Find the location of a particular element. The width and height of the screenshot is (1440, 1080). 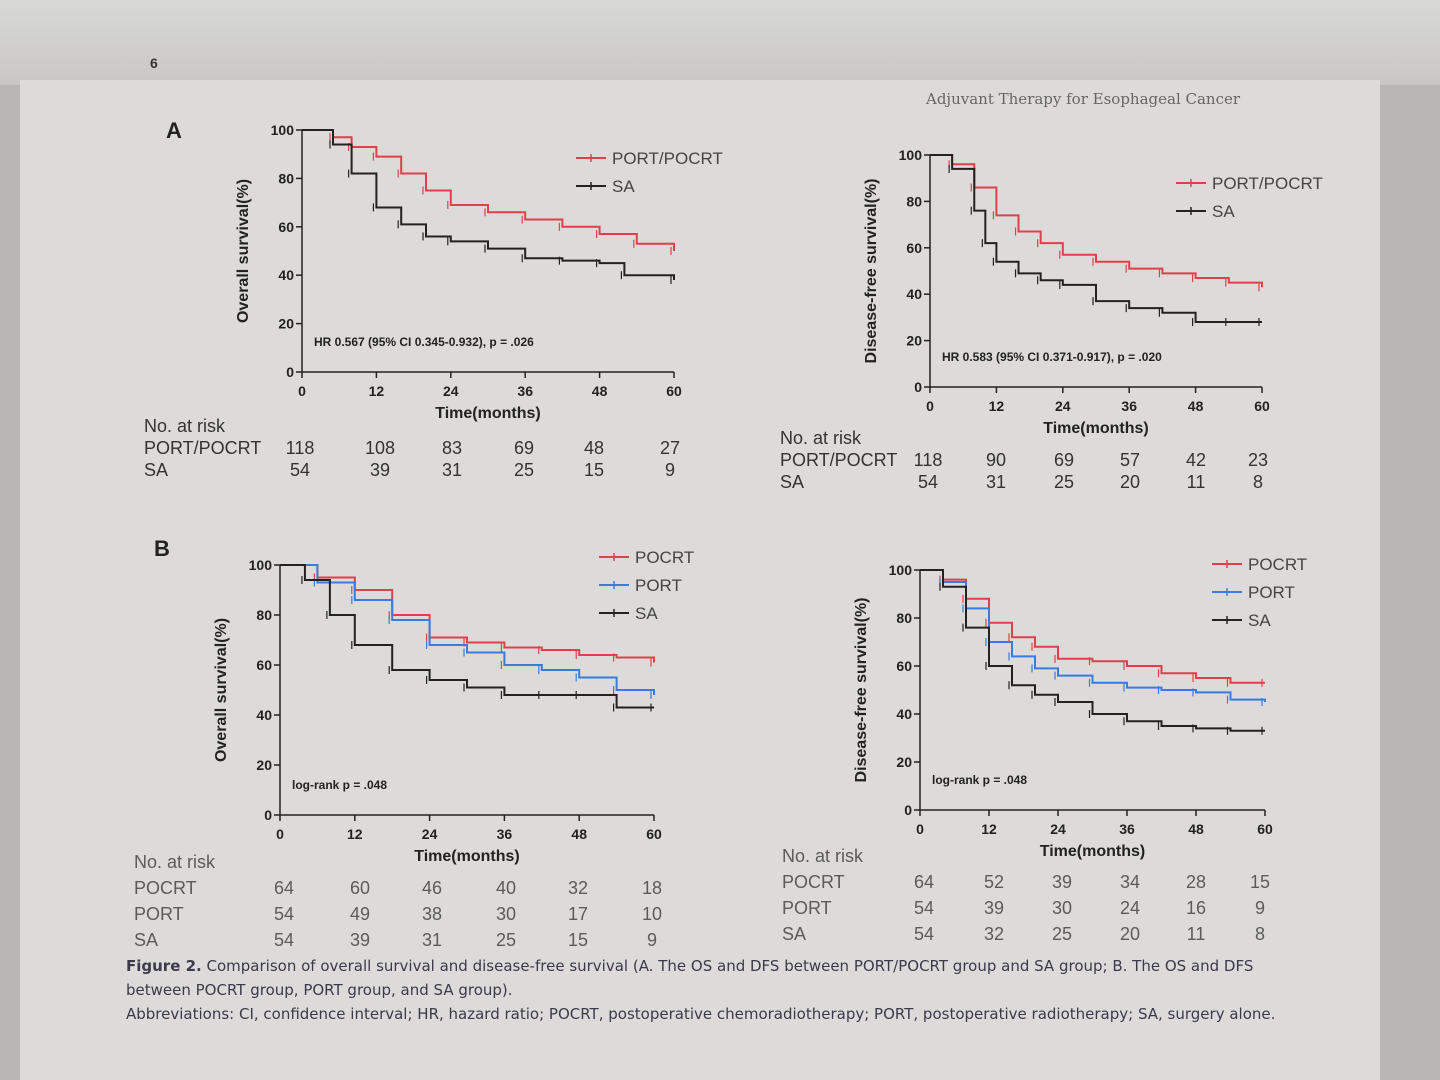

survival-curve-port is located at coordinates (1093, 635).